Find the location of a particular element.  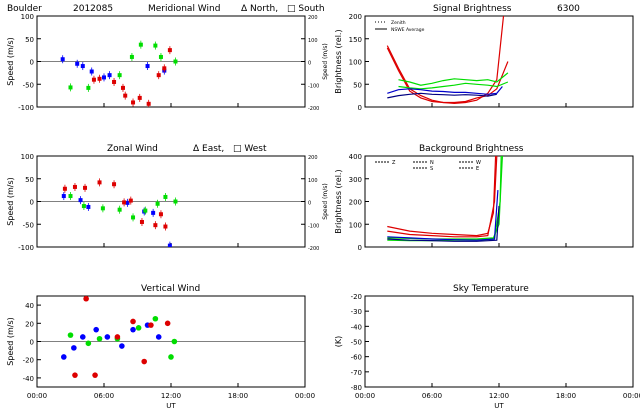

y-tick-label: -80 is located at coordinates (356, 388).